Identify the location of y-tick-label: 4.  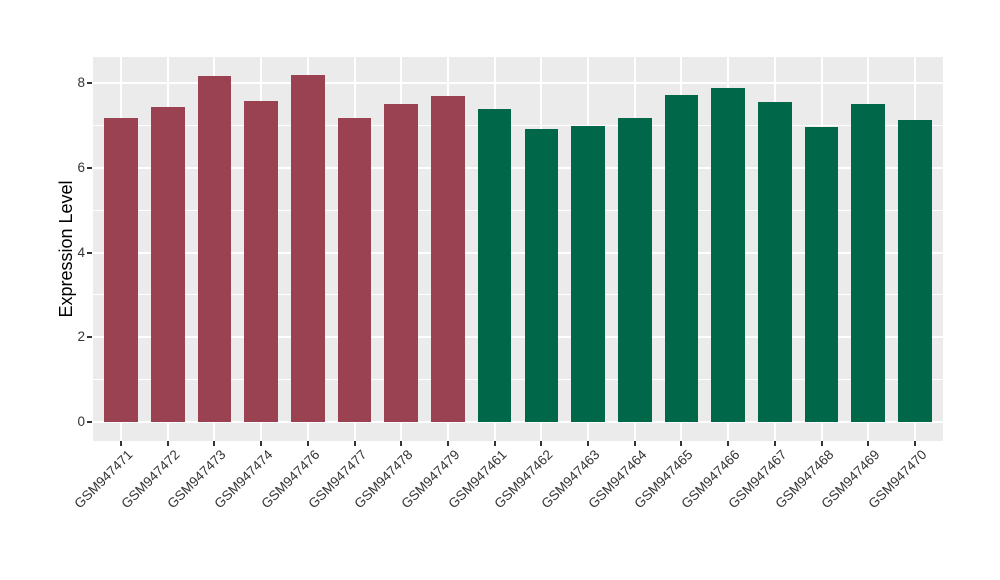
(81, 252).